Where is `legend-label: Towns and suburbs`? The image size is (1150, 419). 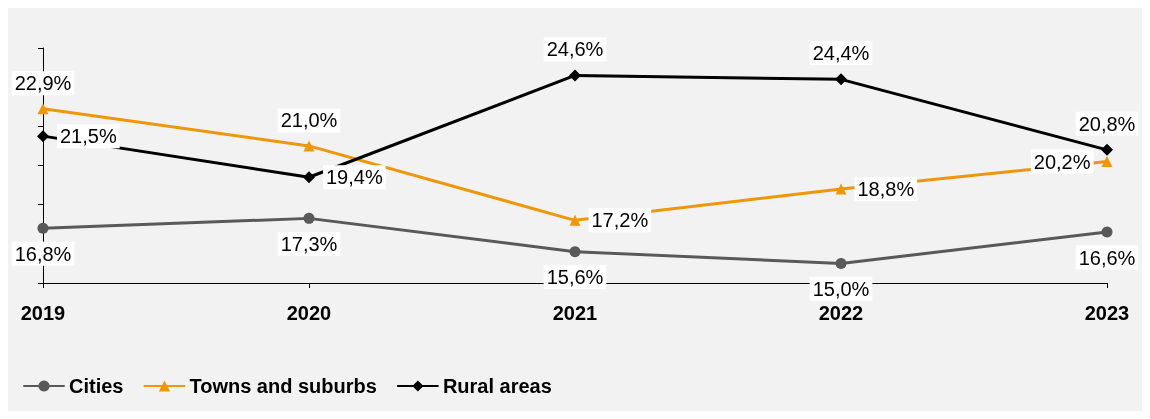 legend-label: Towns and suburbs is located at coordinates (283, 386).